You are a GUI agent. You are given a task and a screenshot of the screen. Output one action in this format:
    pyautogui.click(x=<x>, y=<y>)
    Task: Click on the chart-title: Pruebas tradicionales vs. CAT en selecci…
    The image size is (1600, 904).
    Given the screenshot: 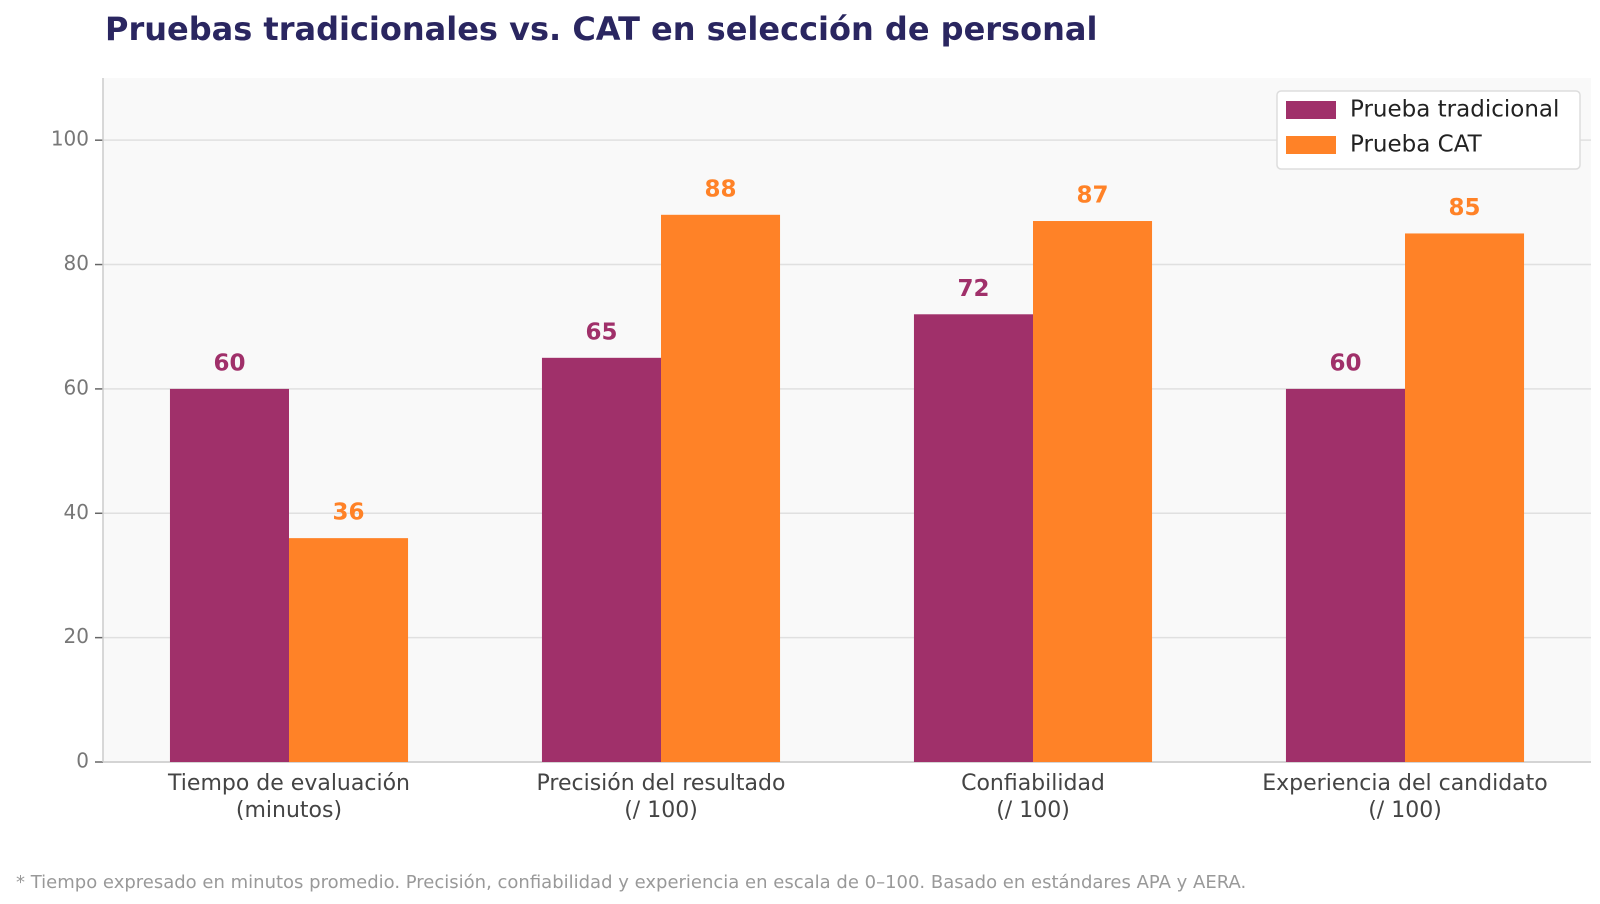 What is the action you would take?
    pyautogui.click(x=601, y=29)
    